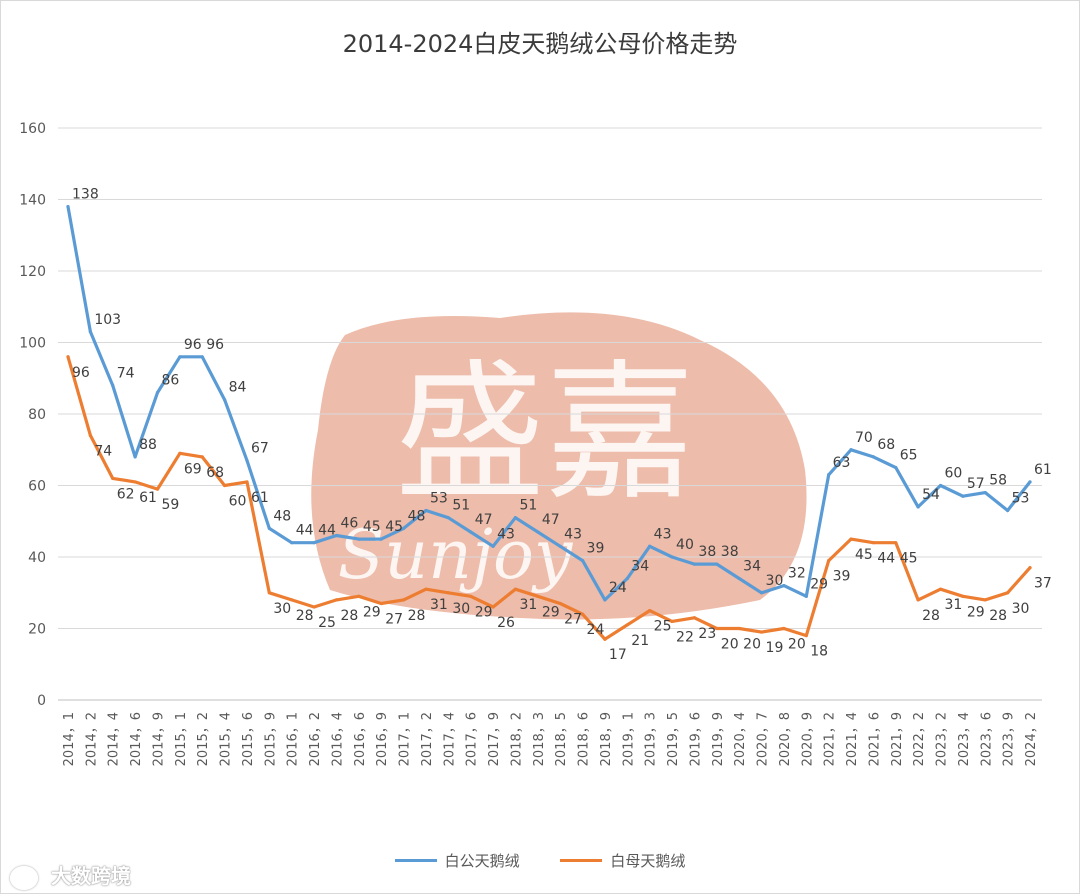  Describe the element at coordinates (181, 739) in the screenshot. I see `x-tick-label: 2015，1` at that location.